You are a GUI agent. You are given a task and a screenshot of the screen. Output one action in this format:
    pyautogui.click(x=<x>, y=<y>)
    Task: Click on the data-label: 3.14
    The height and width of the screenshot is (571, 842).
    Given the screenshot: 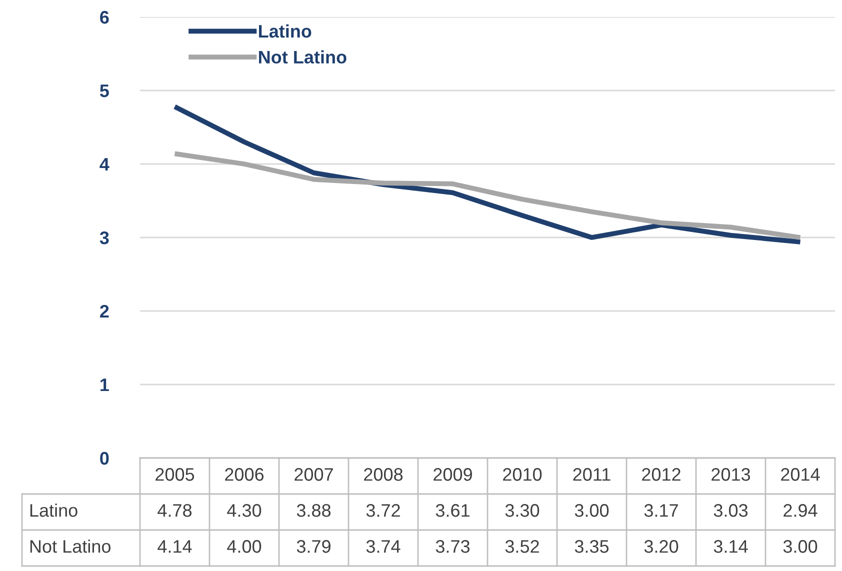 What is the action you would take?
    pyautogui.click(x=731, y=546)
    